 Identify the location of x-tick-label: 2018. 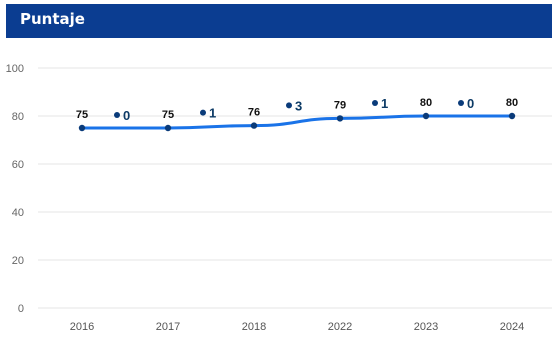
(254, 327).